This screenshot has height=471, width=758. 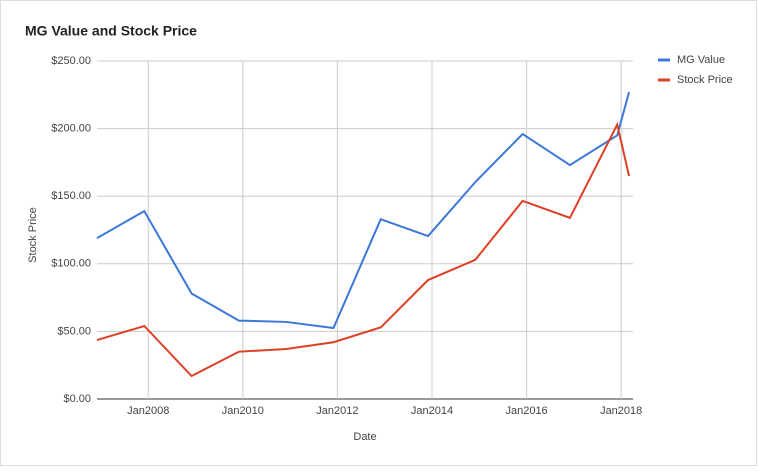 I want to click on legend-label: Stock Price, so click(x=705, y=80).